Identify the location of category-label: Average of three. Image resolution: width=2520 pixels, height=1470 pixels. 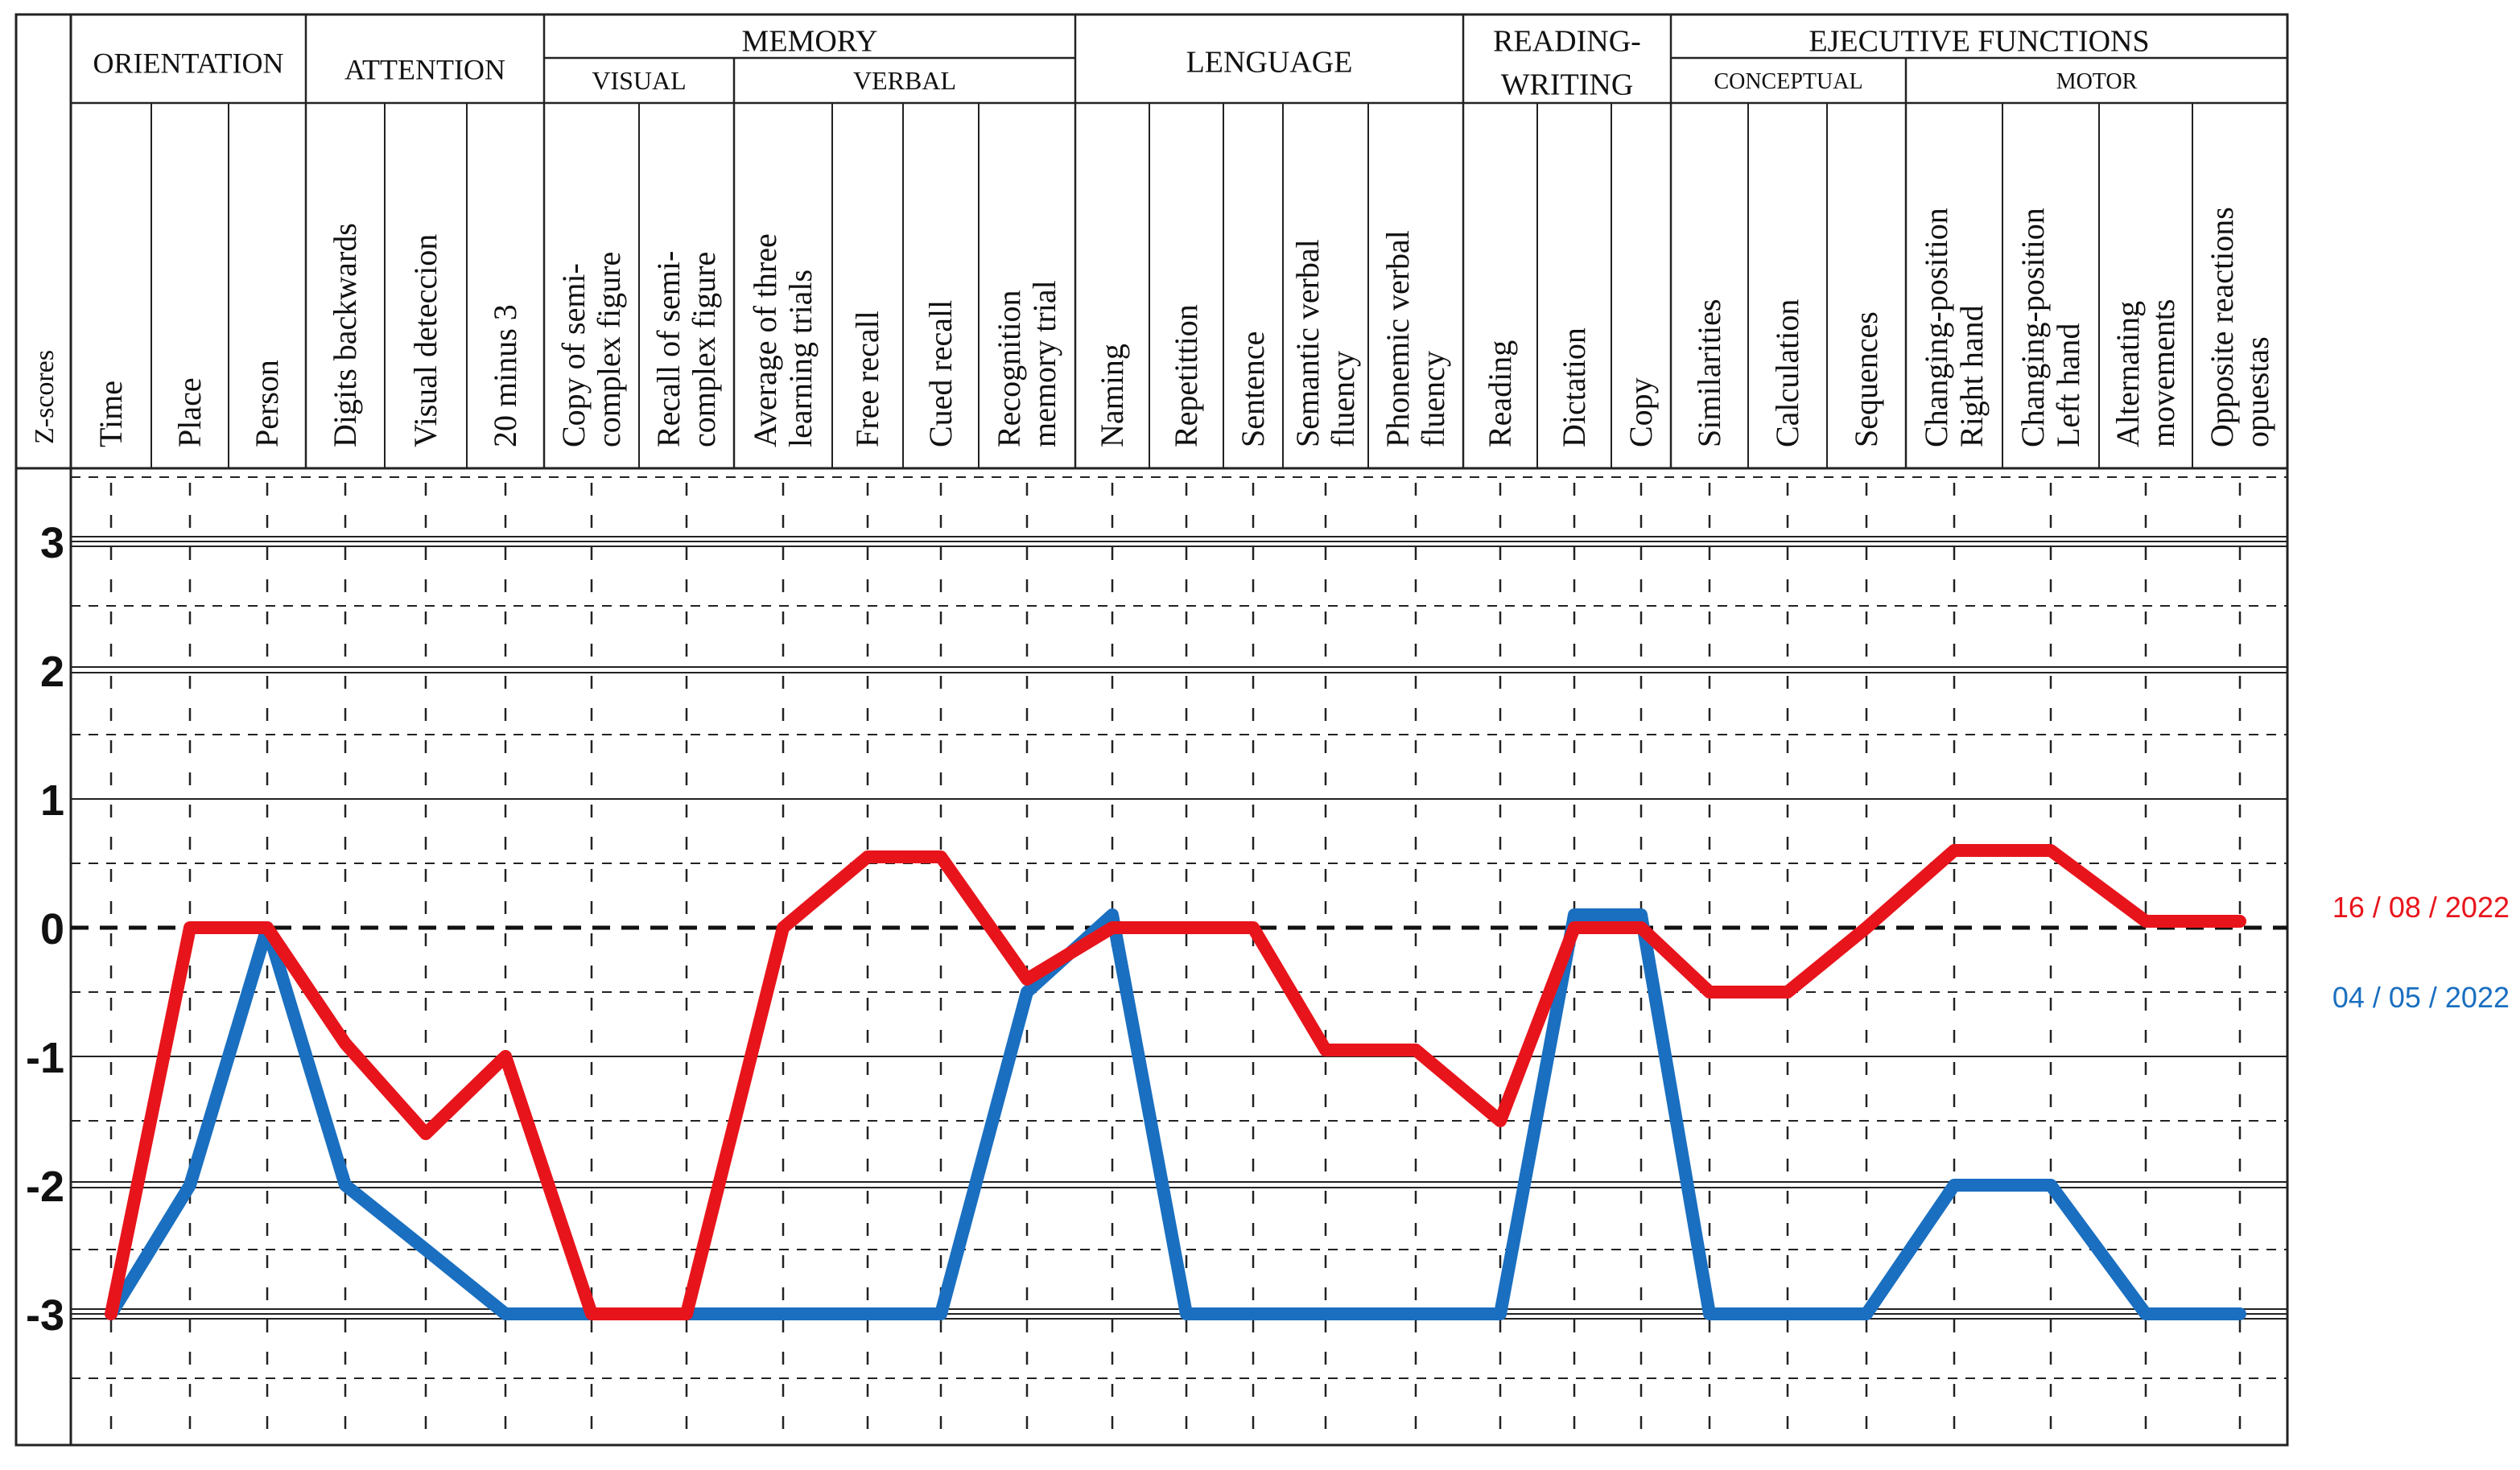
(765, 340).